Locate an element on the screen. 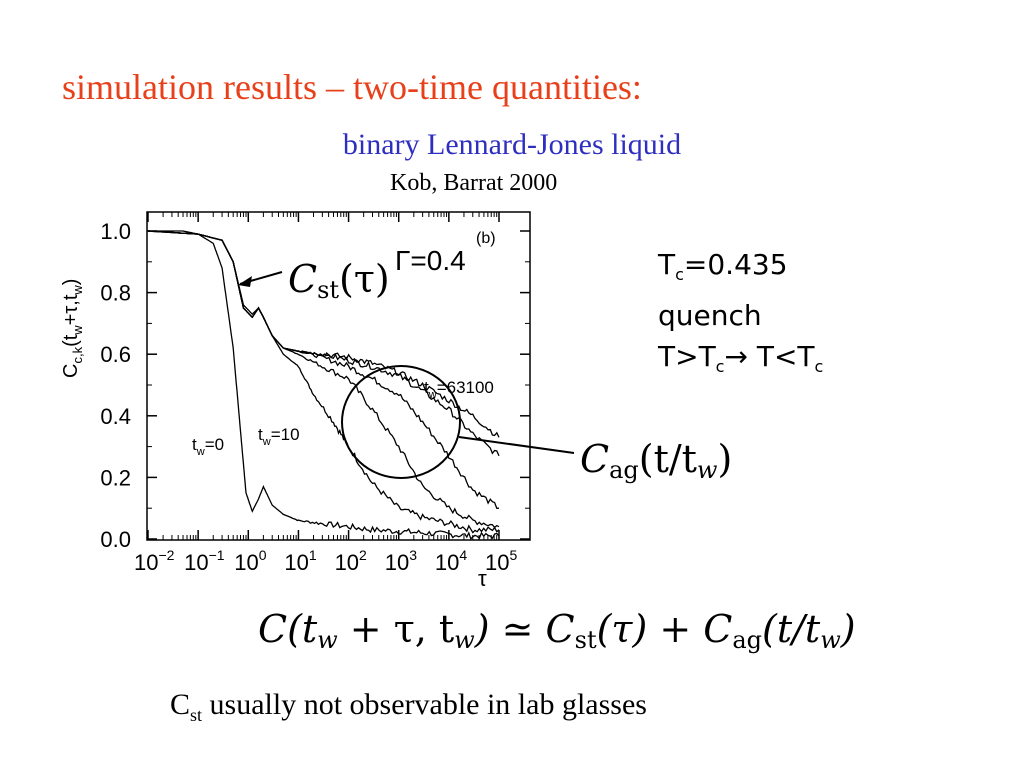 The width and height of the screenshot is (1024, 768). y-tick-label: 0.8 is located at coordinates (115, 293).